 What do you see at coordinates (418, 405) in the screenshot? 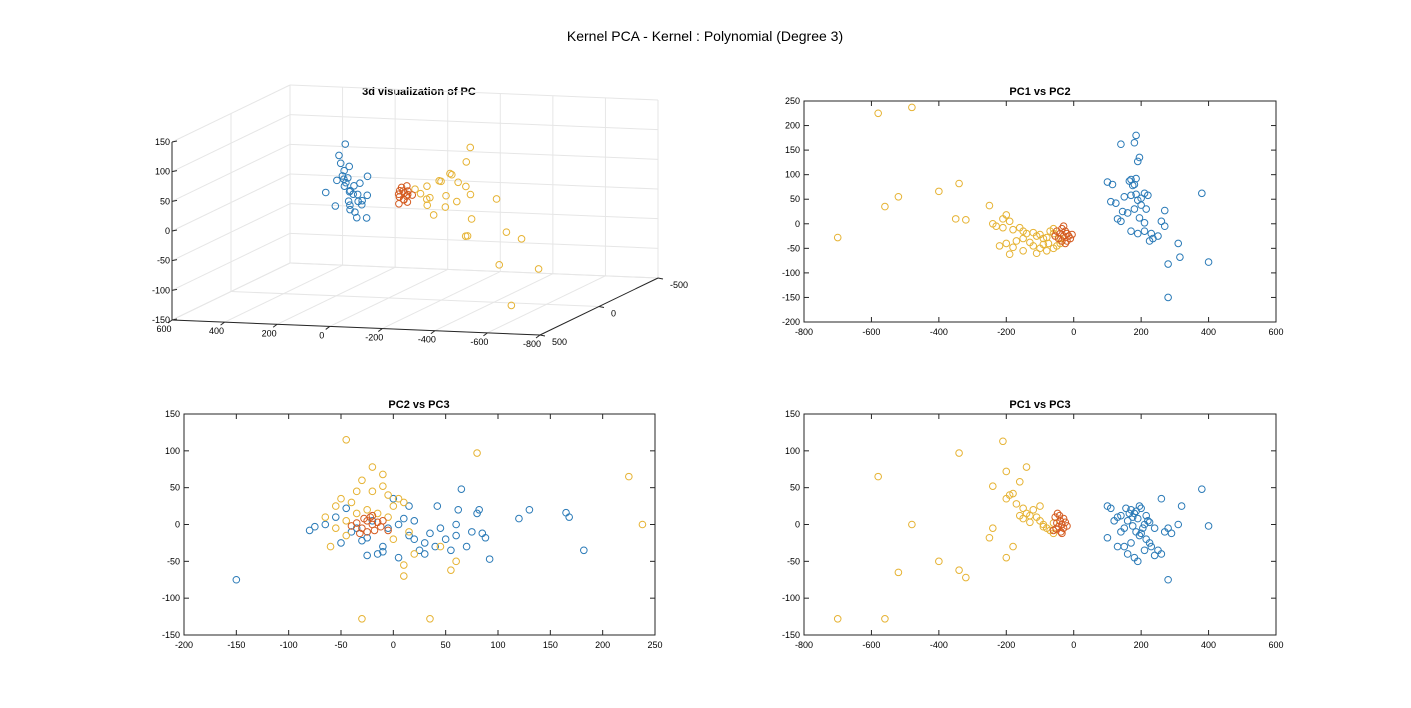
I see `subplot-pc2-pc3-title: PC2 vs PC3` at bounding box center [418, 405].